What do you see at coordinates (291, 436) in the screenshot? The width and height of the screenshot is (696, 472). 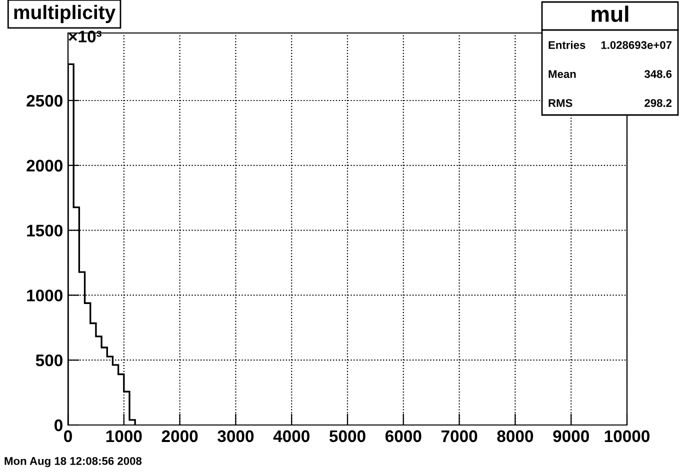 I see `x-tick-label: 4000` at bounding box center [291, 436].